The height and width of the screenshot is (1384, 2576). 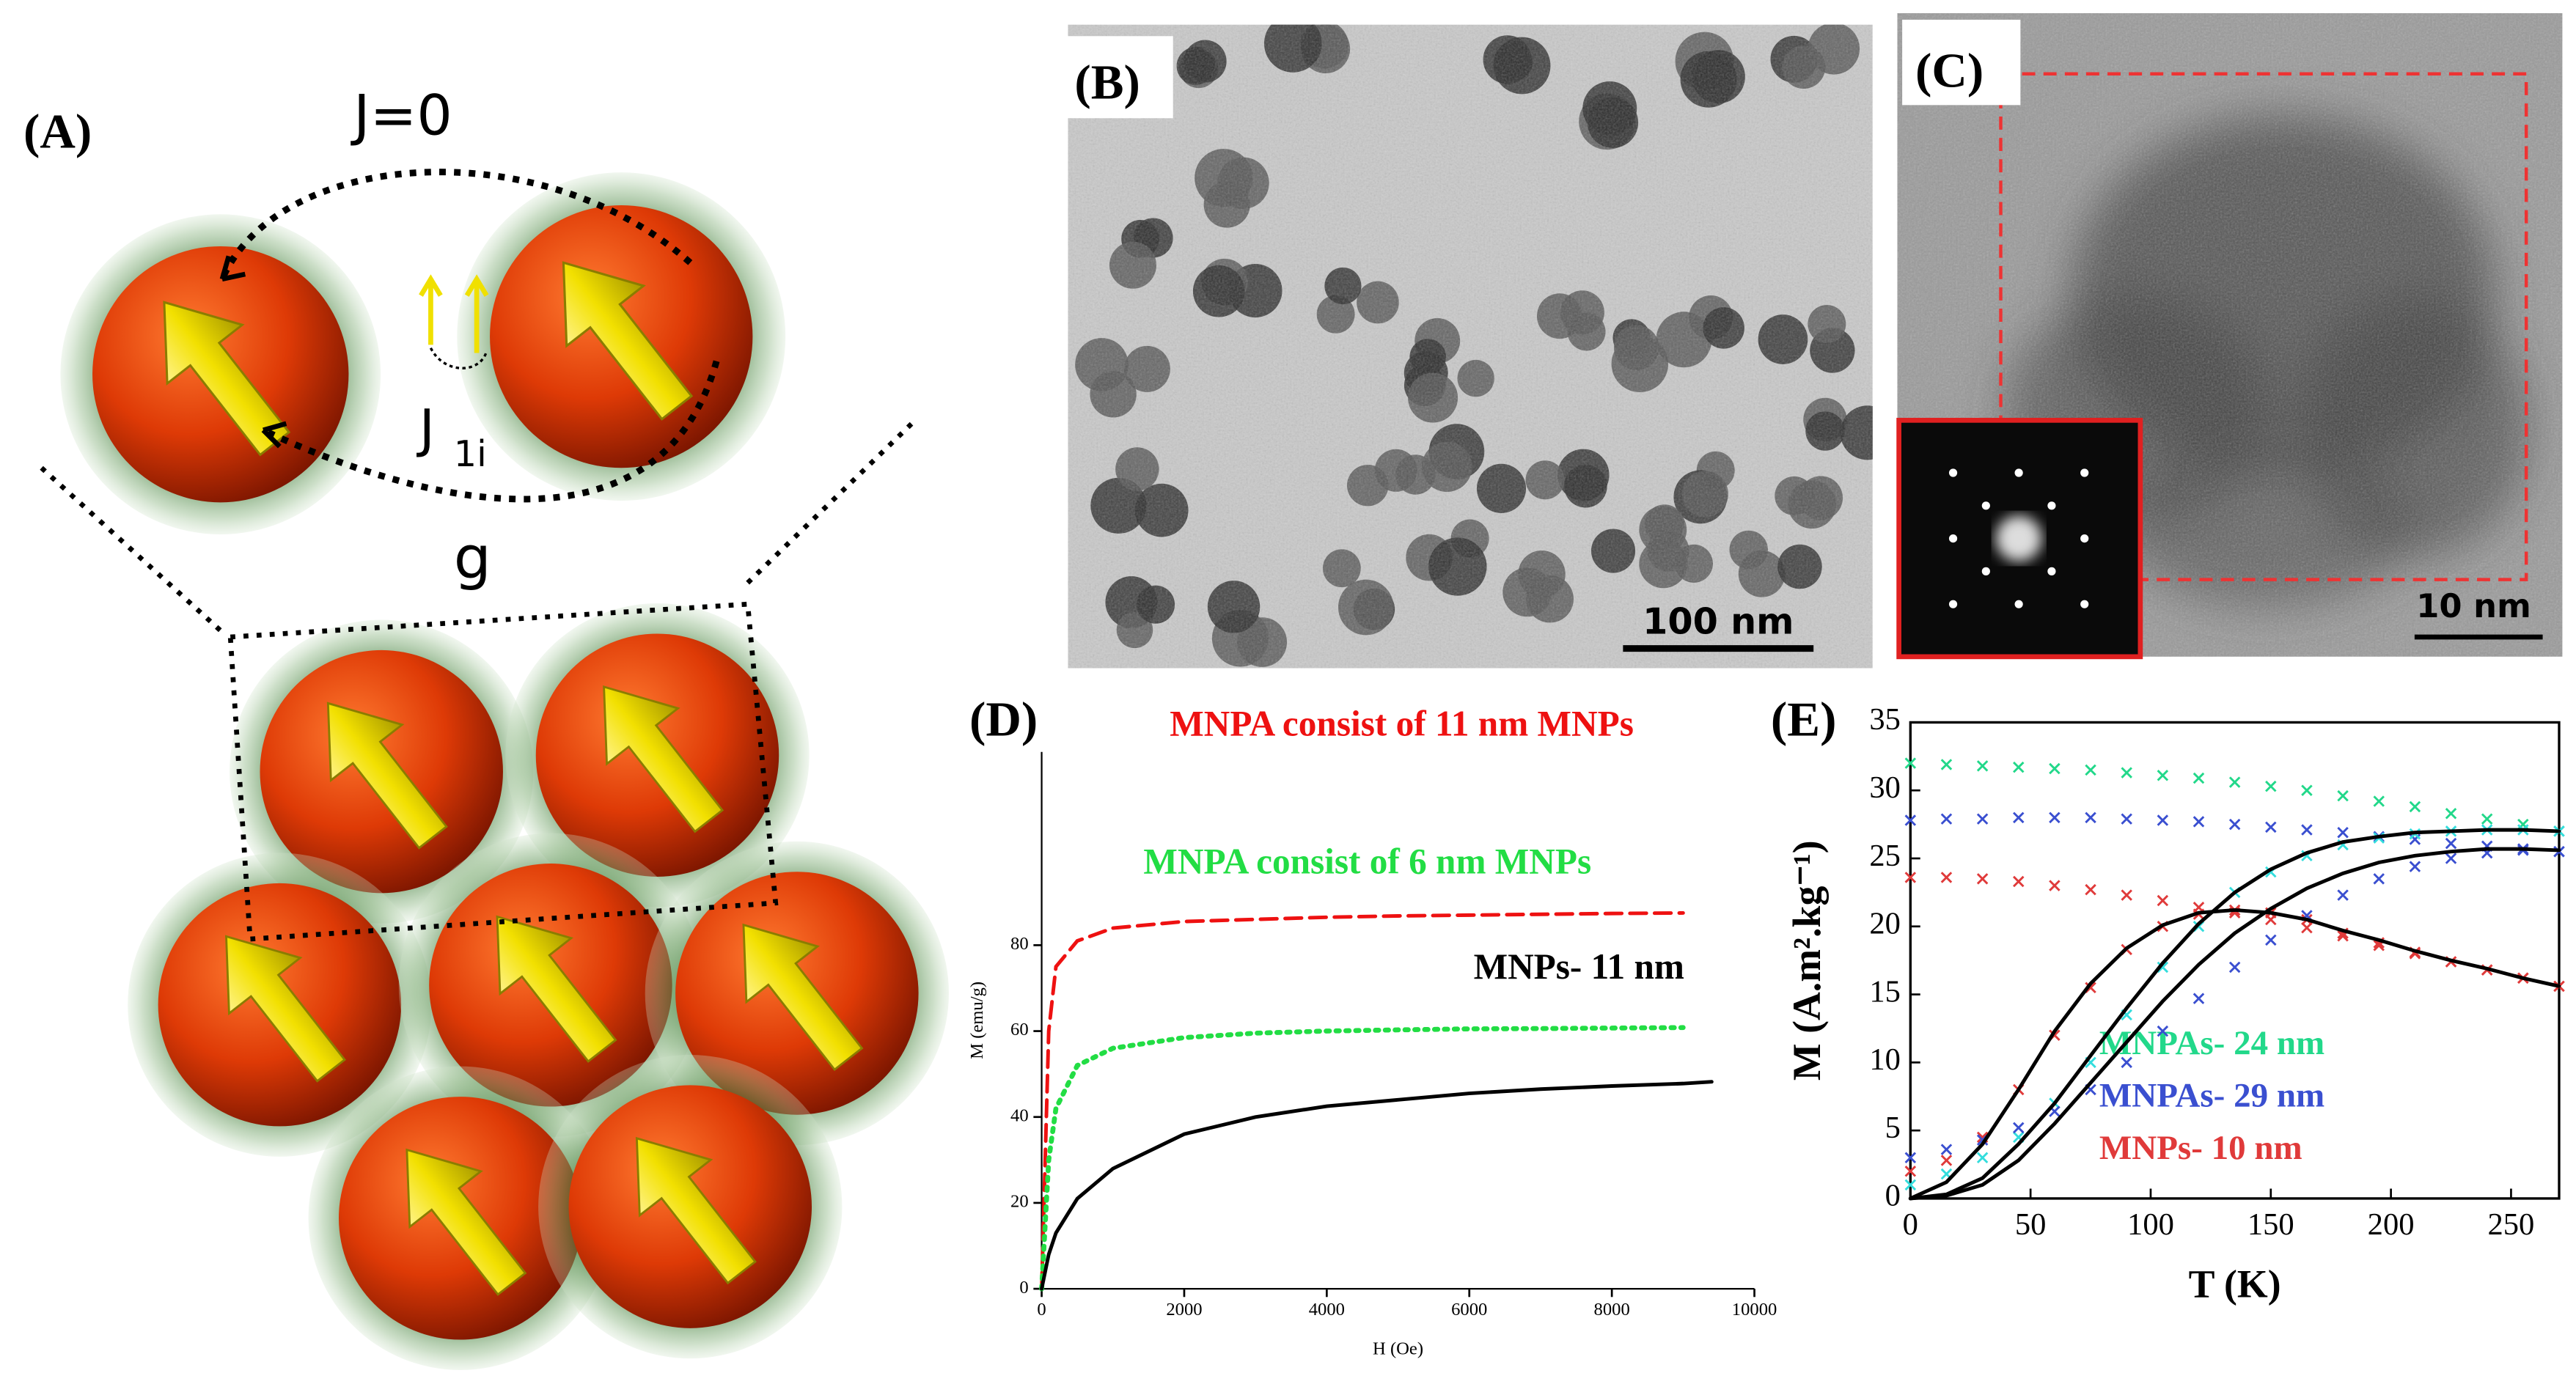 I want to click on legend-entry: MNPs- 10 nm, so click(x=2201, y=1148).